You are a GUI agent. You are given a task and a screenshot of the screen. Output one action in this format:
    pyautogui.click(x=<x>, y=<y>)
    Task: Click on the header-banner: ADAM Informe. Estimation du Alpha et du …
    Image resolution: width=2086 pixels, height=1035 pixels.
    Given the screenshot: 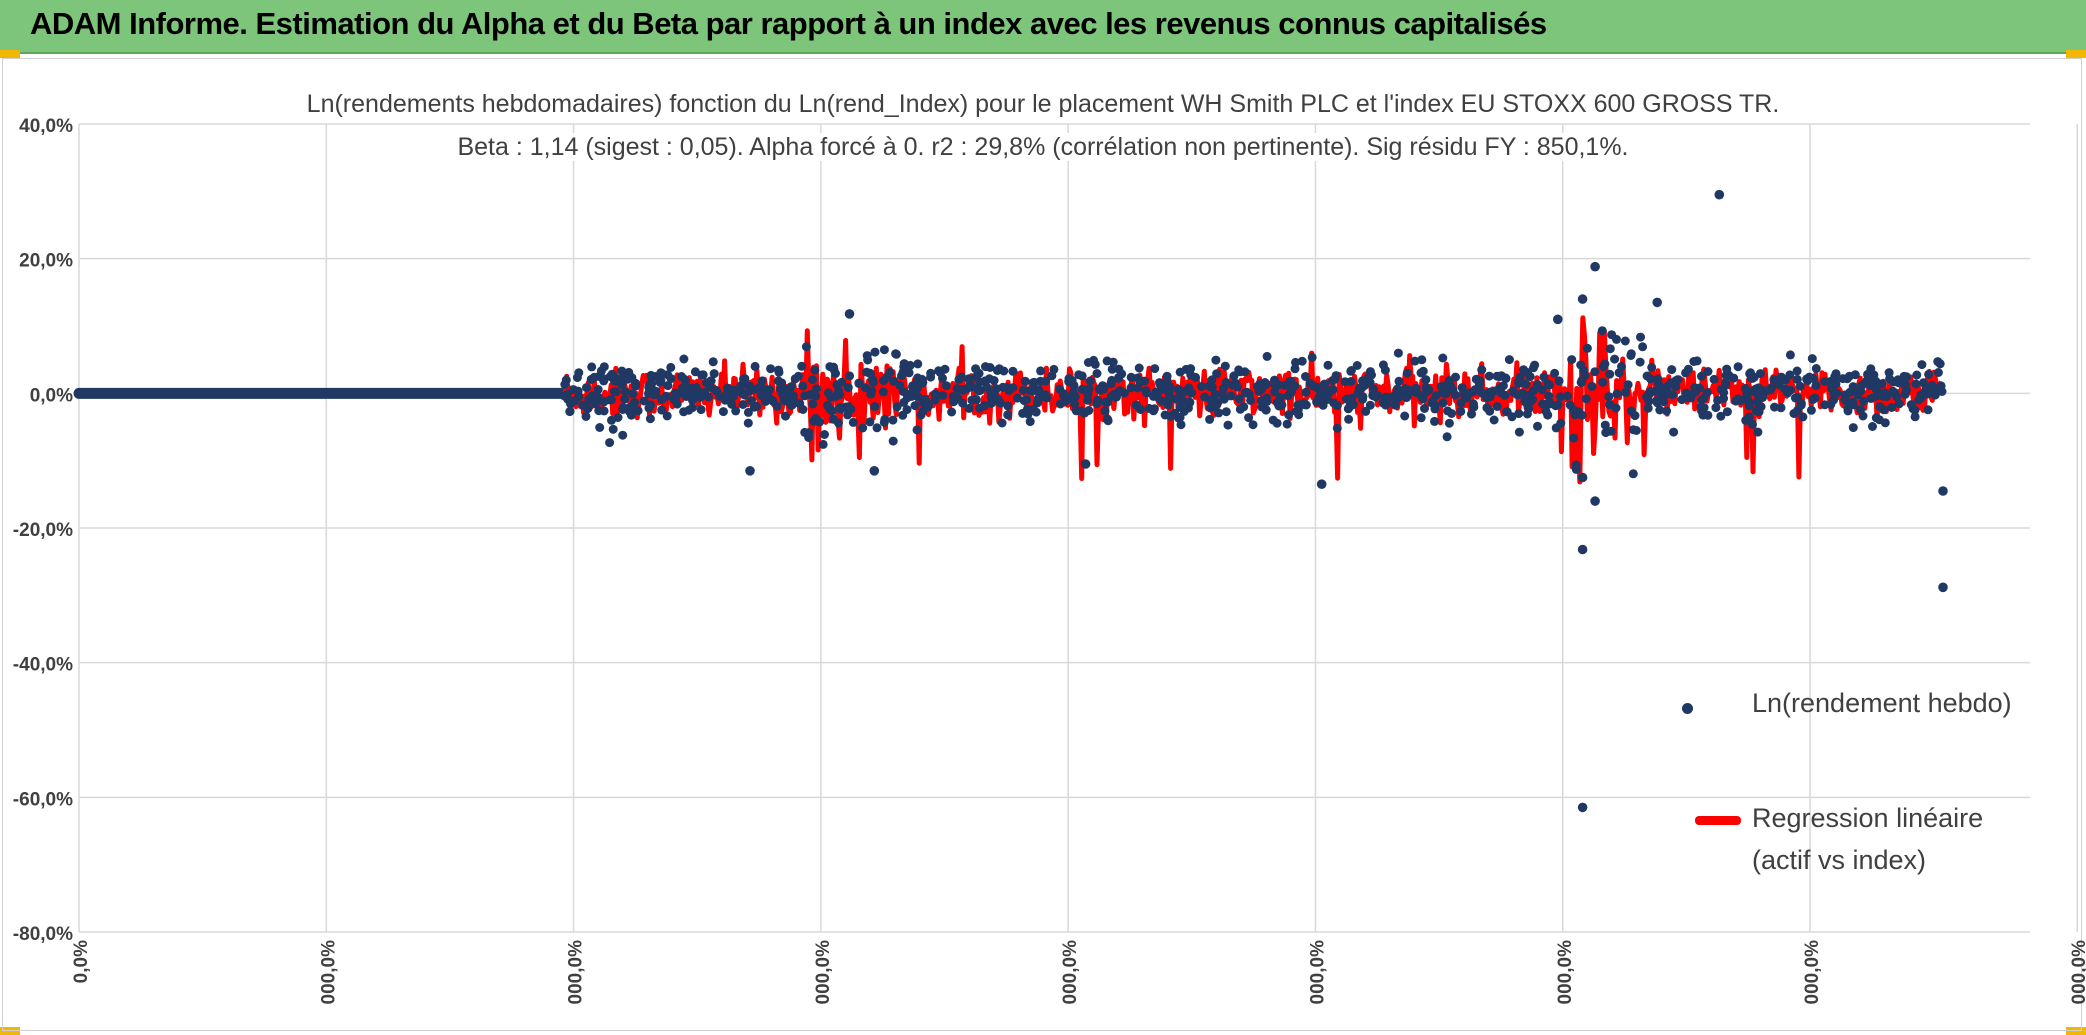 What is the action you would take?
    pyautogui.click(x=1043, y=27)
    